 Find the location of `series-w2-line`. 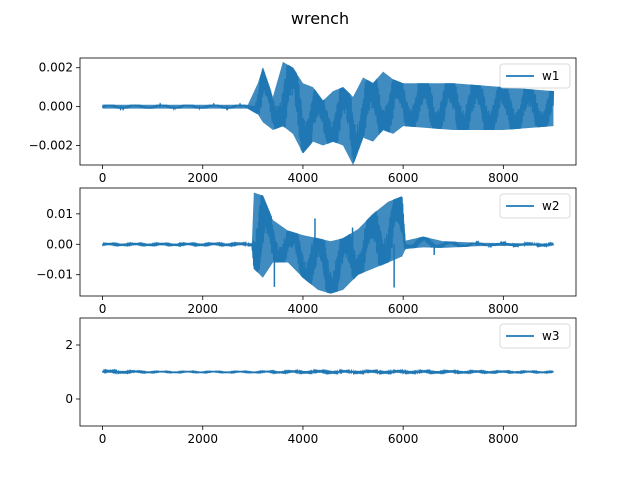

series-w2-line is located at coordinates (328, 244).